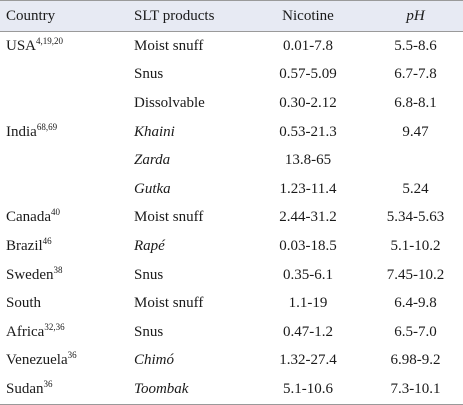 This screenshot has width=463, height=405. What do you see at coordinates (308, 217) in the screenshot?
I see `cell-nicotine: 2.44-31.2` at bounding box center [308, 217].